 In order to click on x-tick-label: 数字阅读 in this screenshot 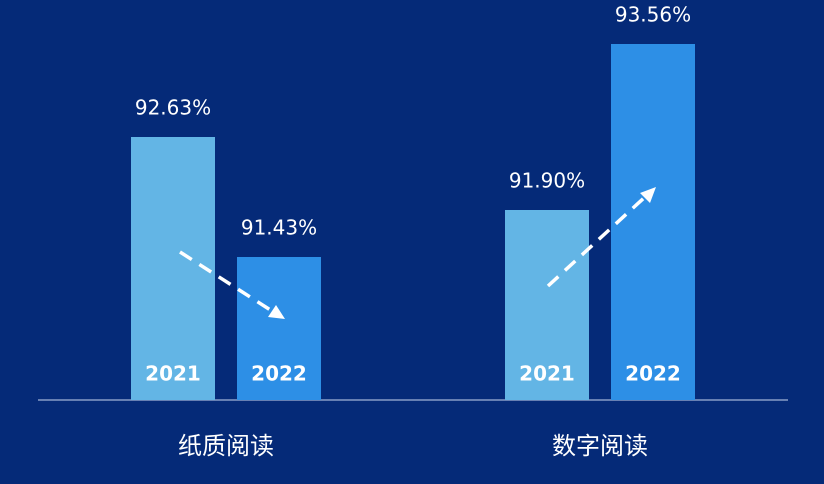, I will do `click(600, 446)`.